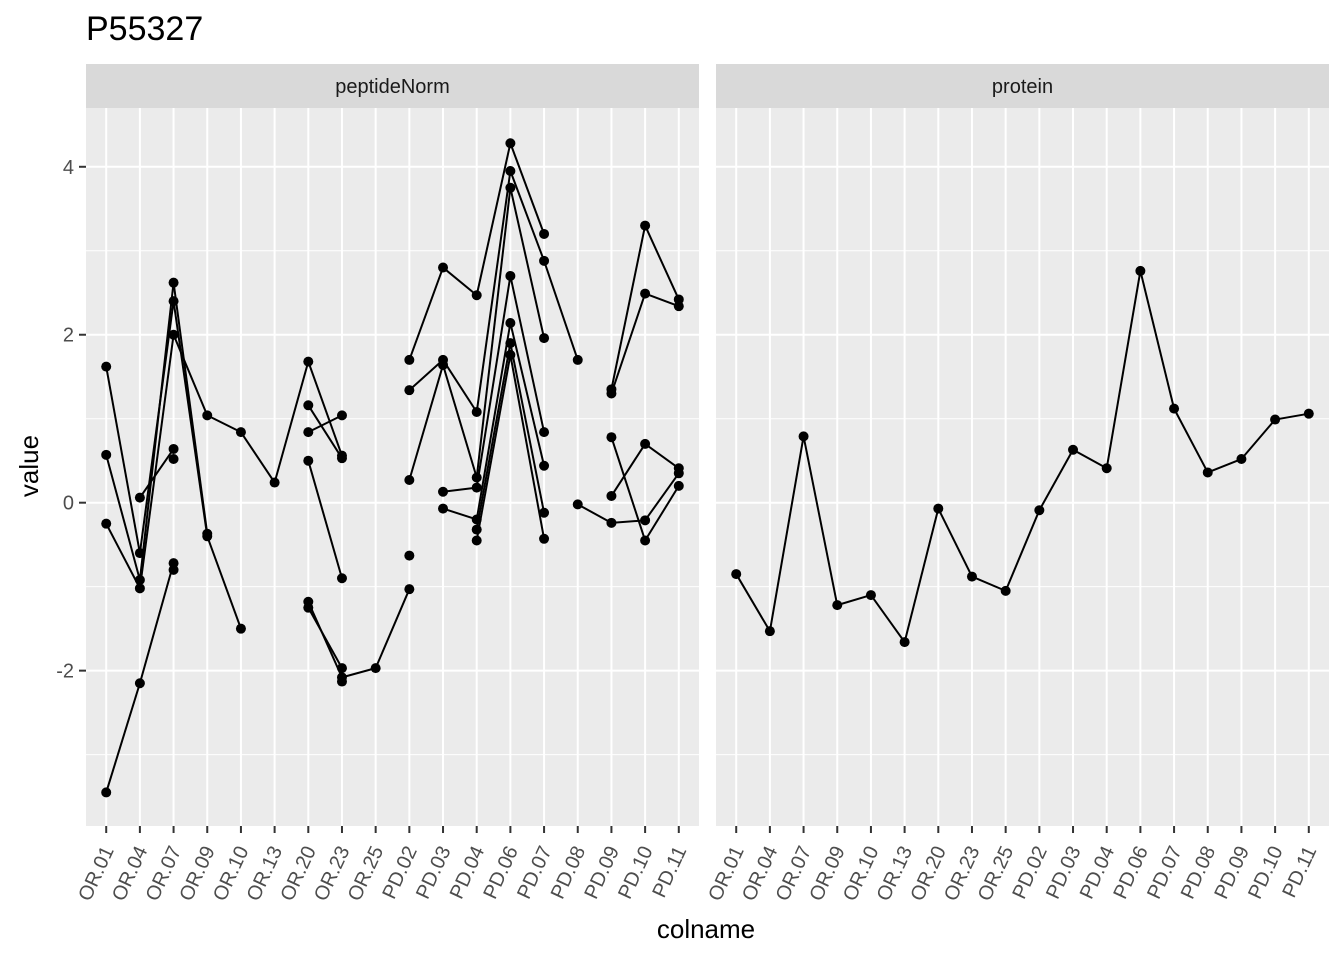 The height and width of the screenshot is (960, 1344). Describe the element at coordinates (68, 336) in the screenshot. I see `y-tick-label: 2` at that location.